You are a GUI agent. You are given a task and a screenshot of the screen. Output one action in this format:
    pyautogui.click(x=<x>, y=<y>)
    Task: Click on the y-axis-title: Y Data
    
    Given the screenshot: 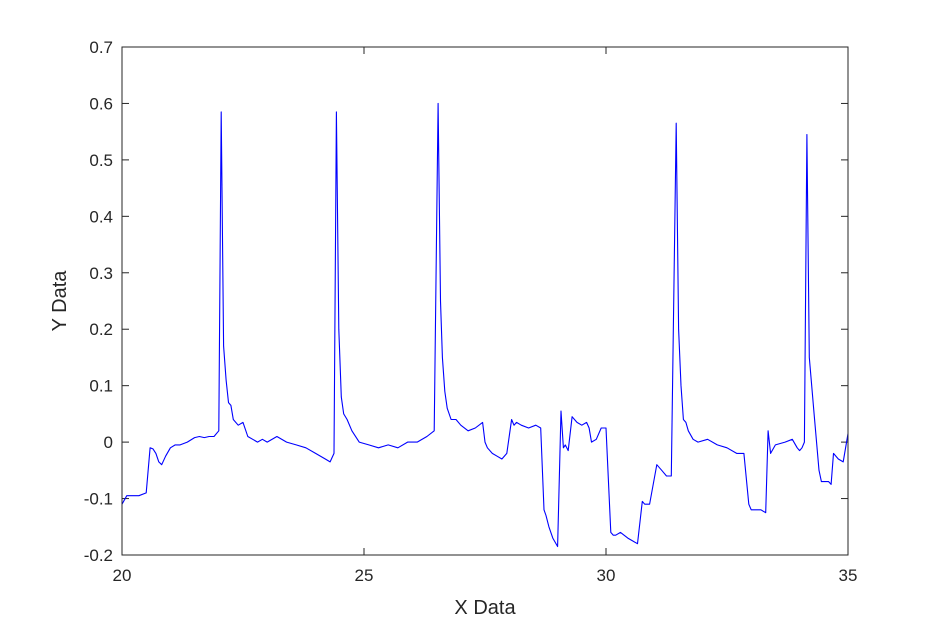 What is the action you would take?
    pyautogui.click(x=60, y=301)
    